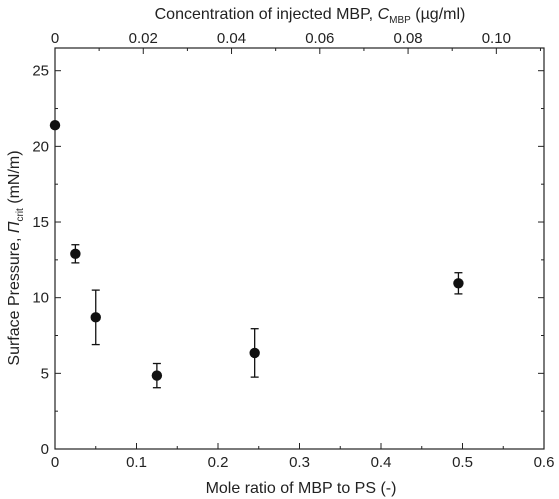 Image resolution: width=559 pixels, height=499 pixels. What do you see at coordinates (40, 71) in the screenshot?
I see `y-tick-label: 25` at bounding box center [40, 71].